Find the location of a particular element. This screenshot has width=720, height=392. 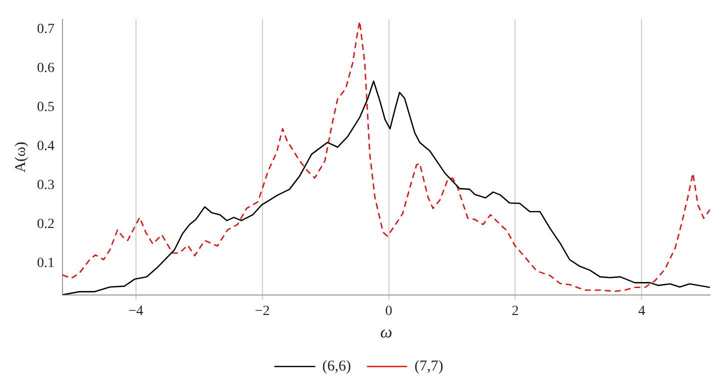

y-tick-label: 0.5 is located at coordinates (45, 107).